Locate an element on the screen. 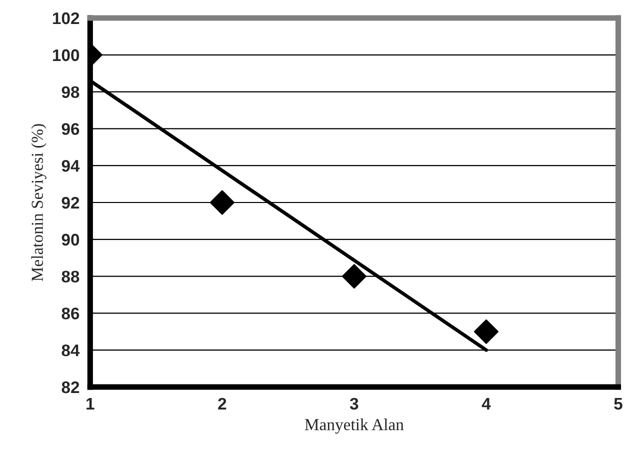 The width and height of the screenshot is (644, 450). x-tick-label: 3 is located at coordinates (354, 404).